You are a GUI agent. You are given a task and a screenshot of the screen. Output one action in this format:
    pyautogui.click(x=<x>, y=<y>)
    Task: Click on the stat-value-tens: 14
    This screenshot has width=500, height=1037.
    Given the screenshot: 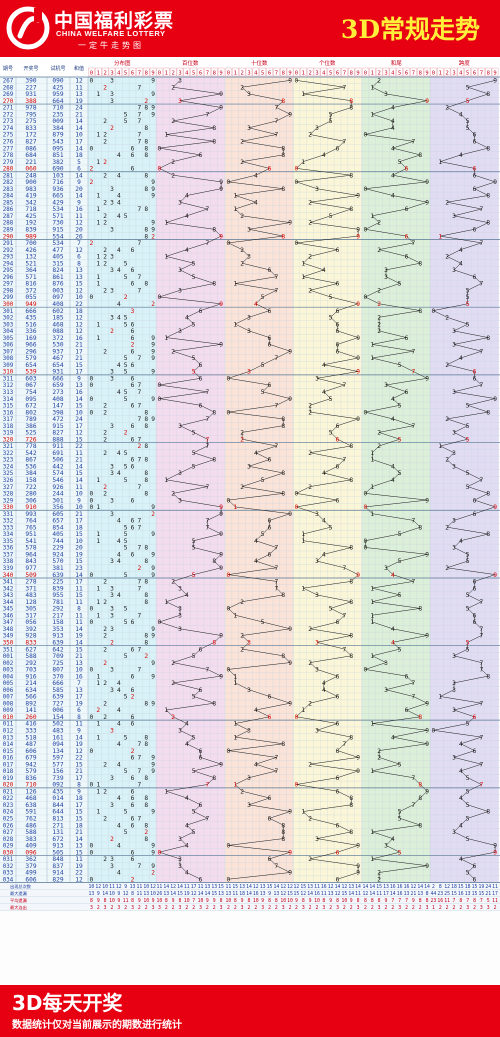 What is the action you would take?
    pyautogui.click(x=249, y=887)
    